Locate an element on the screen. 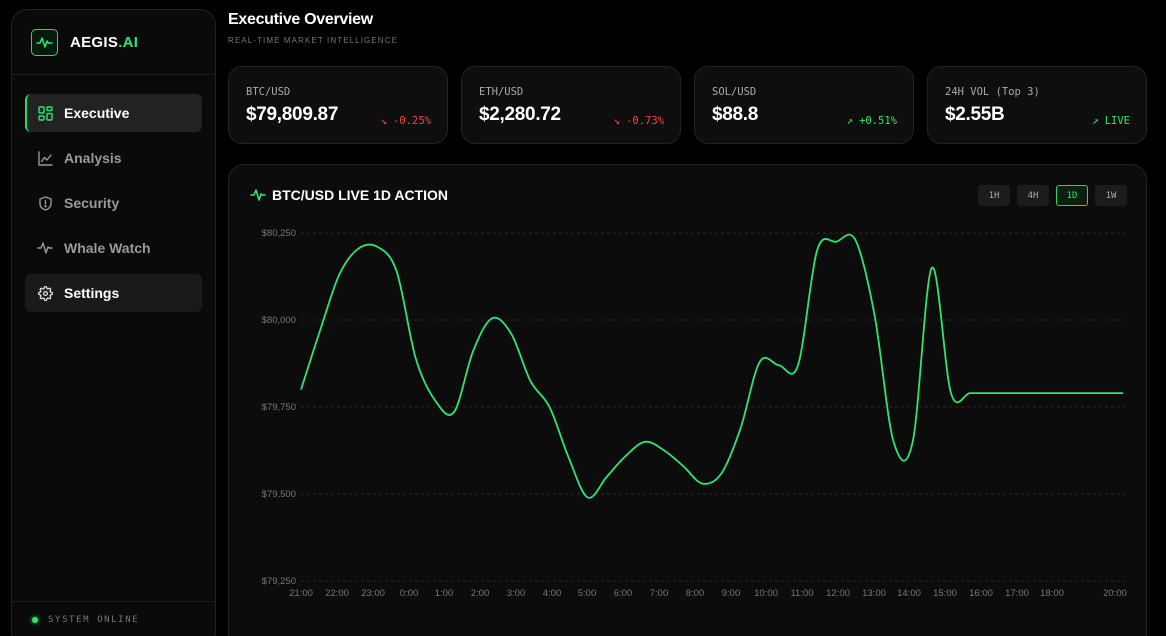  activity-logo-icon is located at coordinates (44, 42).